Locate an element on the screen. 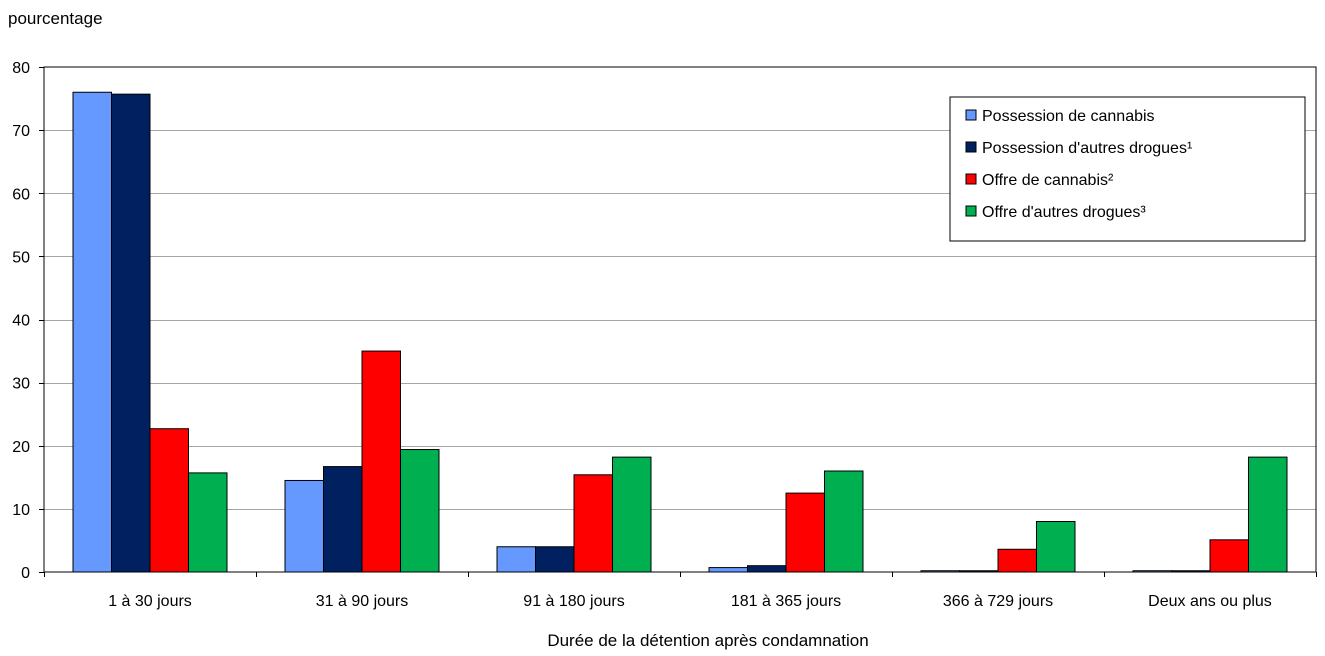  y-tick-label: 40 is located at coordinates (21, 321).